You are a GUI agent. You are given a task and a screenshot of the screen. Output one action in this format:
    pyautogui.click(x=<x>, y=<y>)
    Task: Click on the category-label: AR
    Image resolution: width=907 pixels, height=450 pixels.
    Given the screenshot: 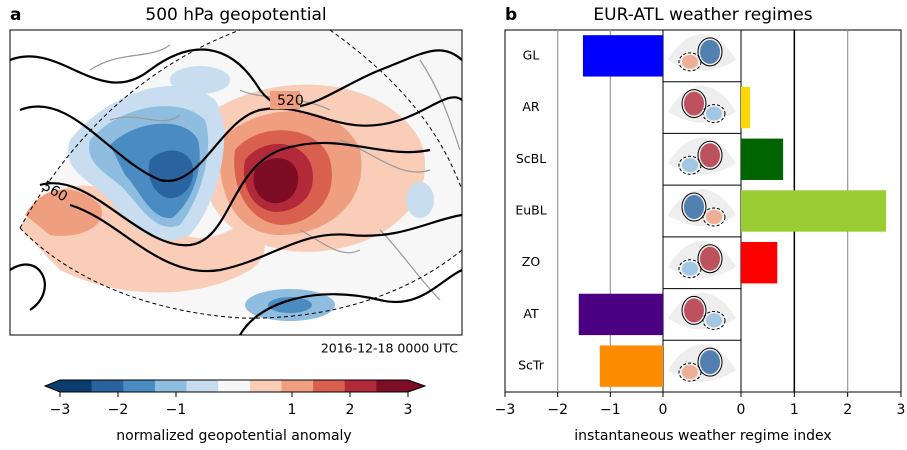 What is the action you would take?
    pyautogui.click(x=531, y=106)
    